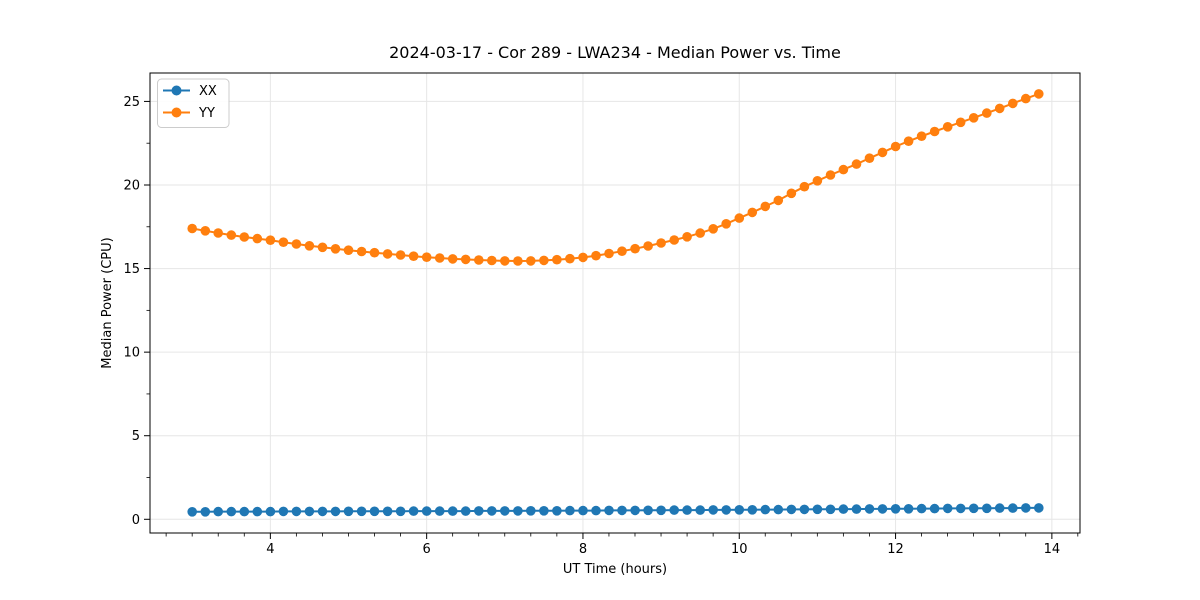 The image size is (1200, 600). What do you see at coordinates (131, 185) in the screenshot?
I see `y-tick-label: 20` at bounding box center [131, 185].